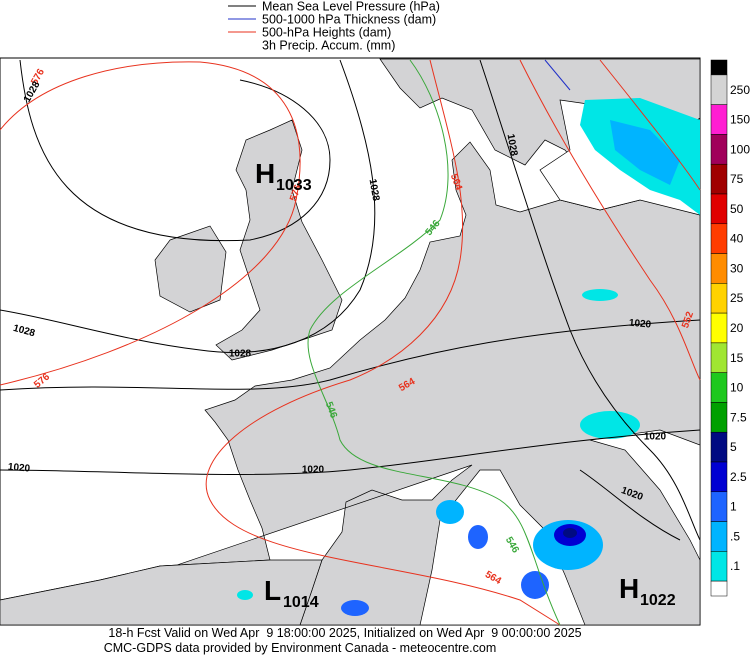  What do you see at coordinates (294, 185) in the screenshot?
I see `center-value: 1033` at bounding box center [294, 185].